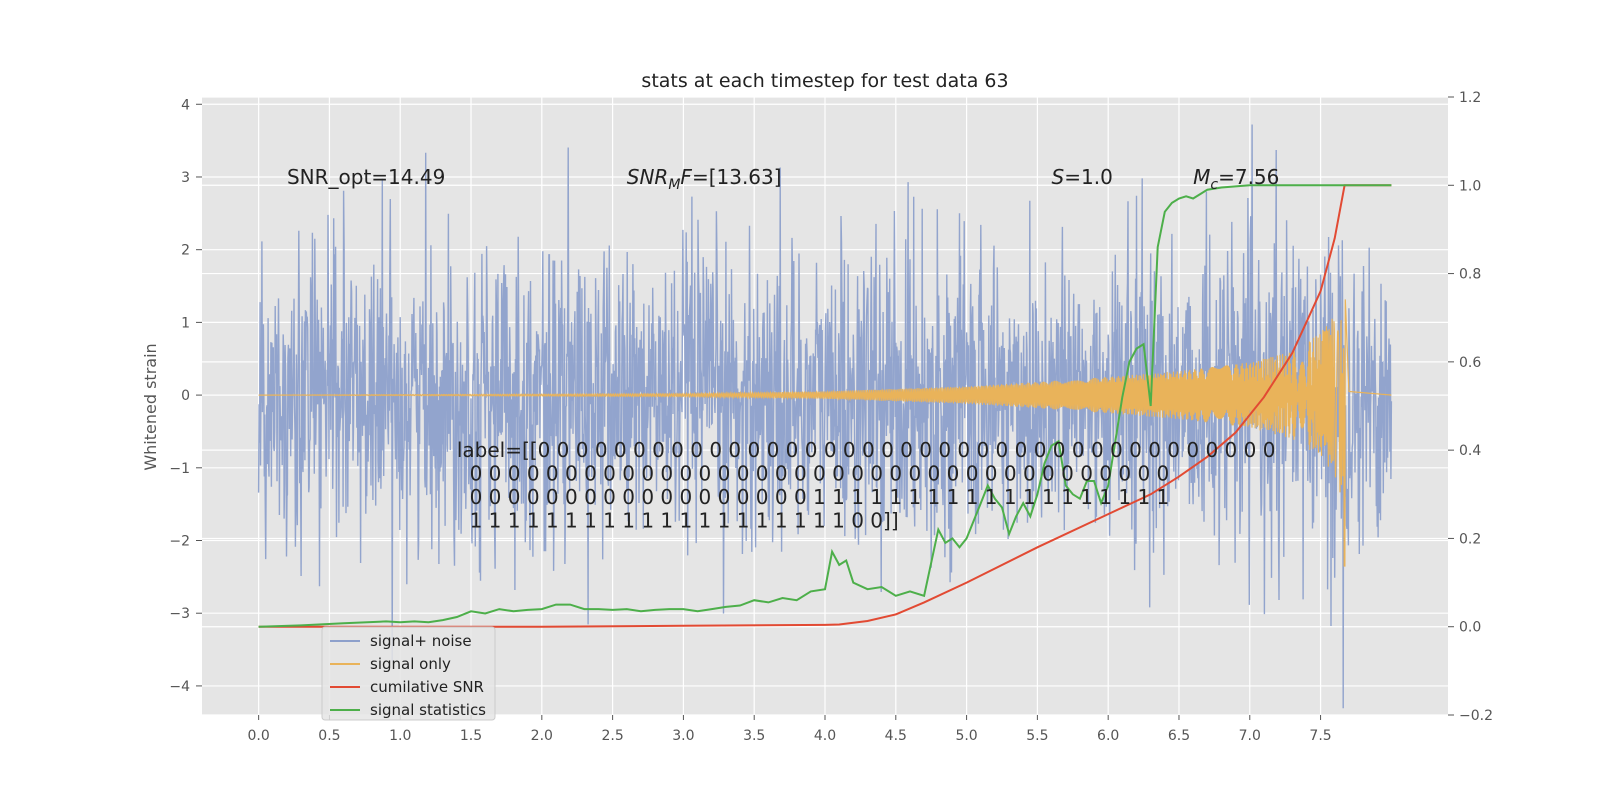 This screenshot has width=1600, height=800. Describe the element at coordinates (825, 736) in the screenshot. I see `x-tick-label: 4.0` at that location.